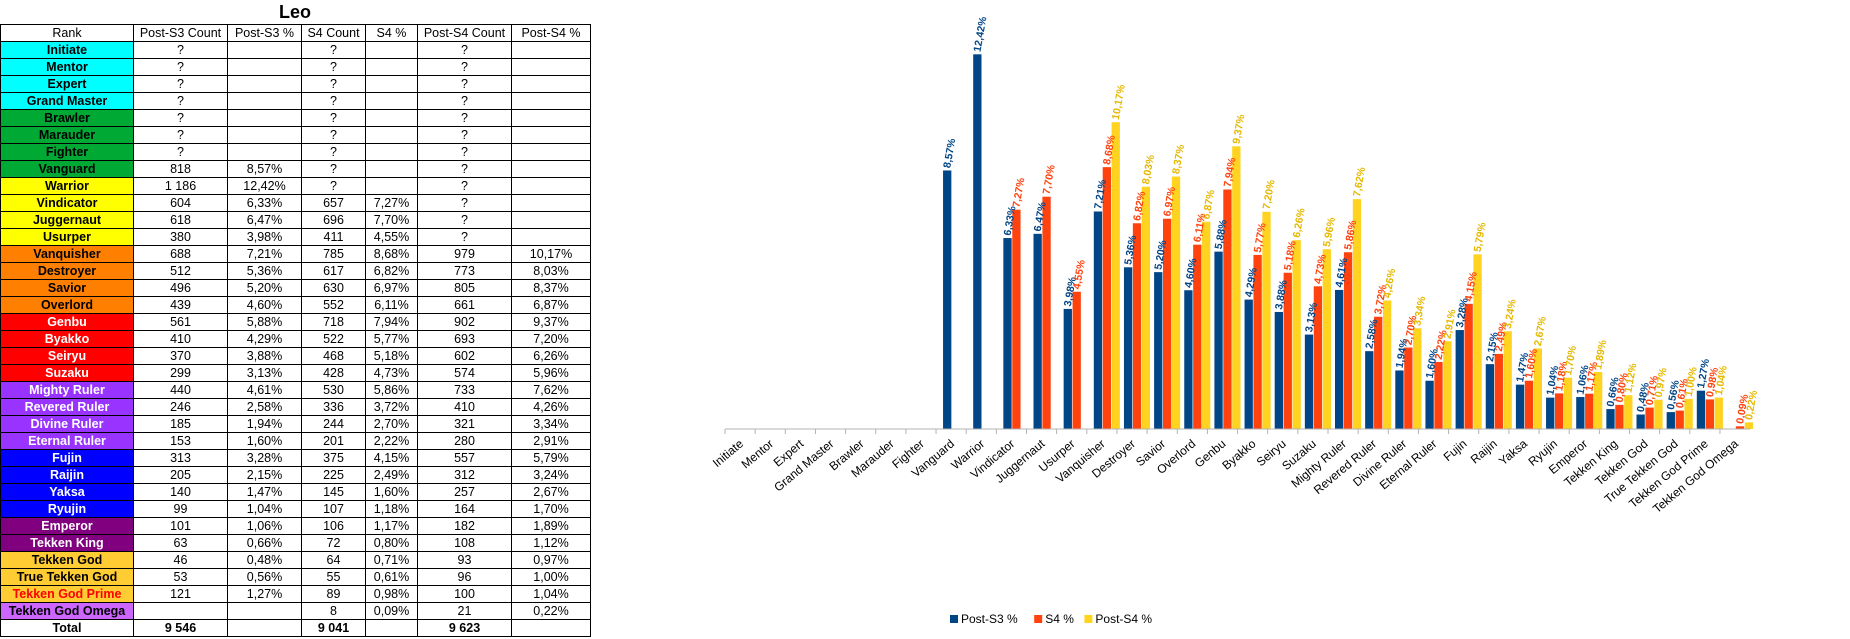 Image resolution: width=1850 pixels, height=639 pixels. Describe the element at coordinates (464, 305) in the screenshot. I see `value-cell: 661` at that location.